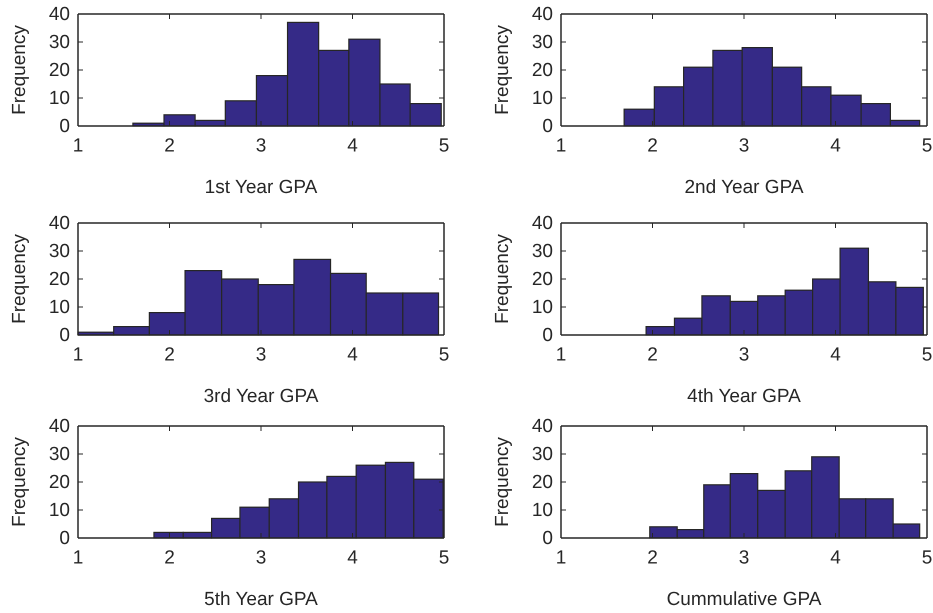 This screenshot has width=933, height=613. Describe the element at coordinates (744, 396) in the screenshot. I see `x-axis-title: 4th Year GPA` at that location.